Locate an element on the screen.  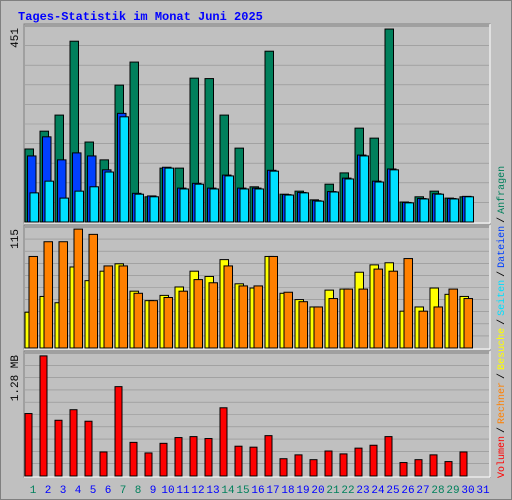
y-tick-label: 115 is located at coordinates (16, 239).